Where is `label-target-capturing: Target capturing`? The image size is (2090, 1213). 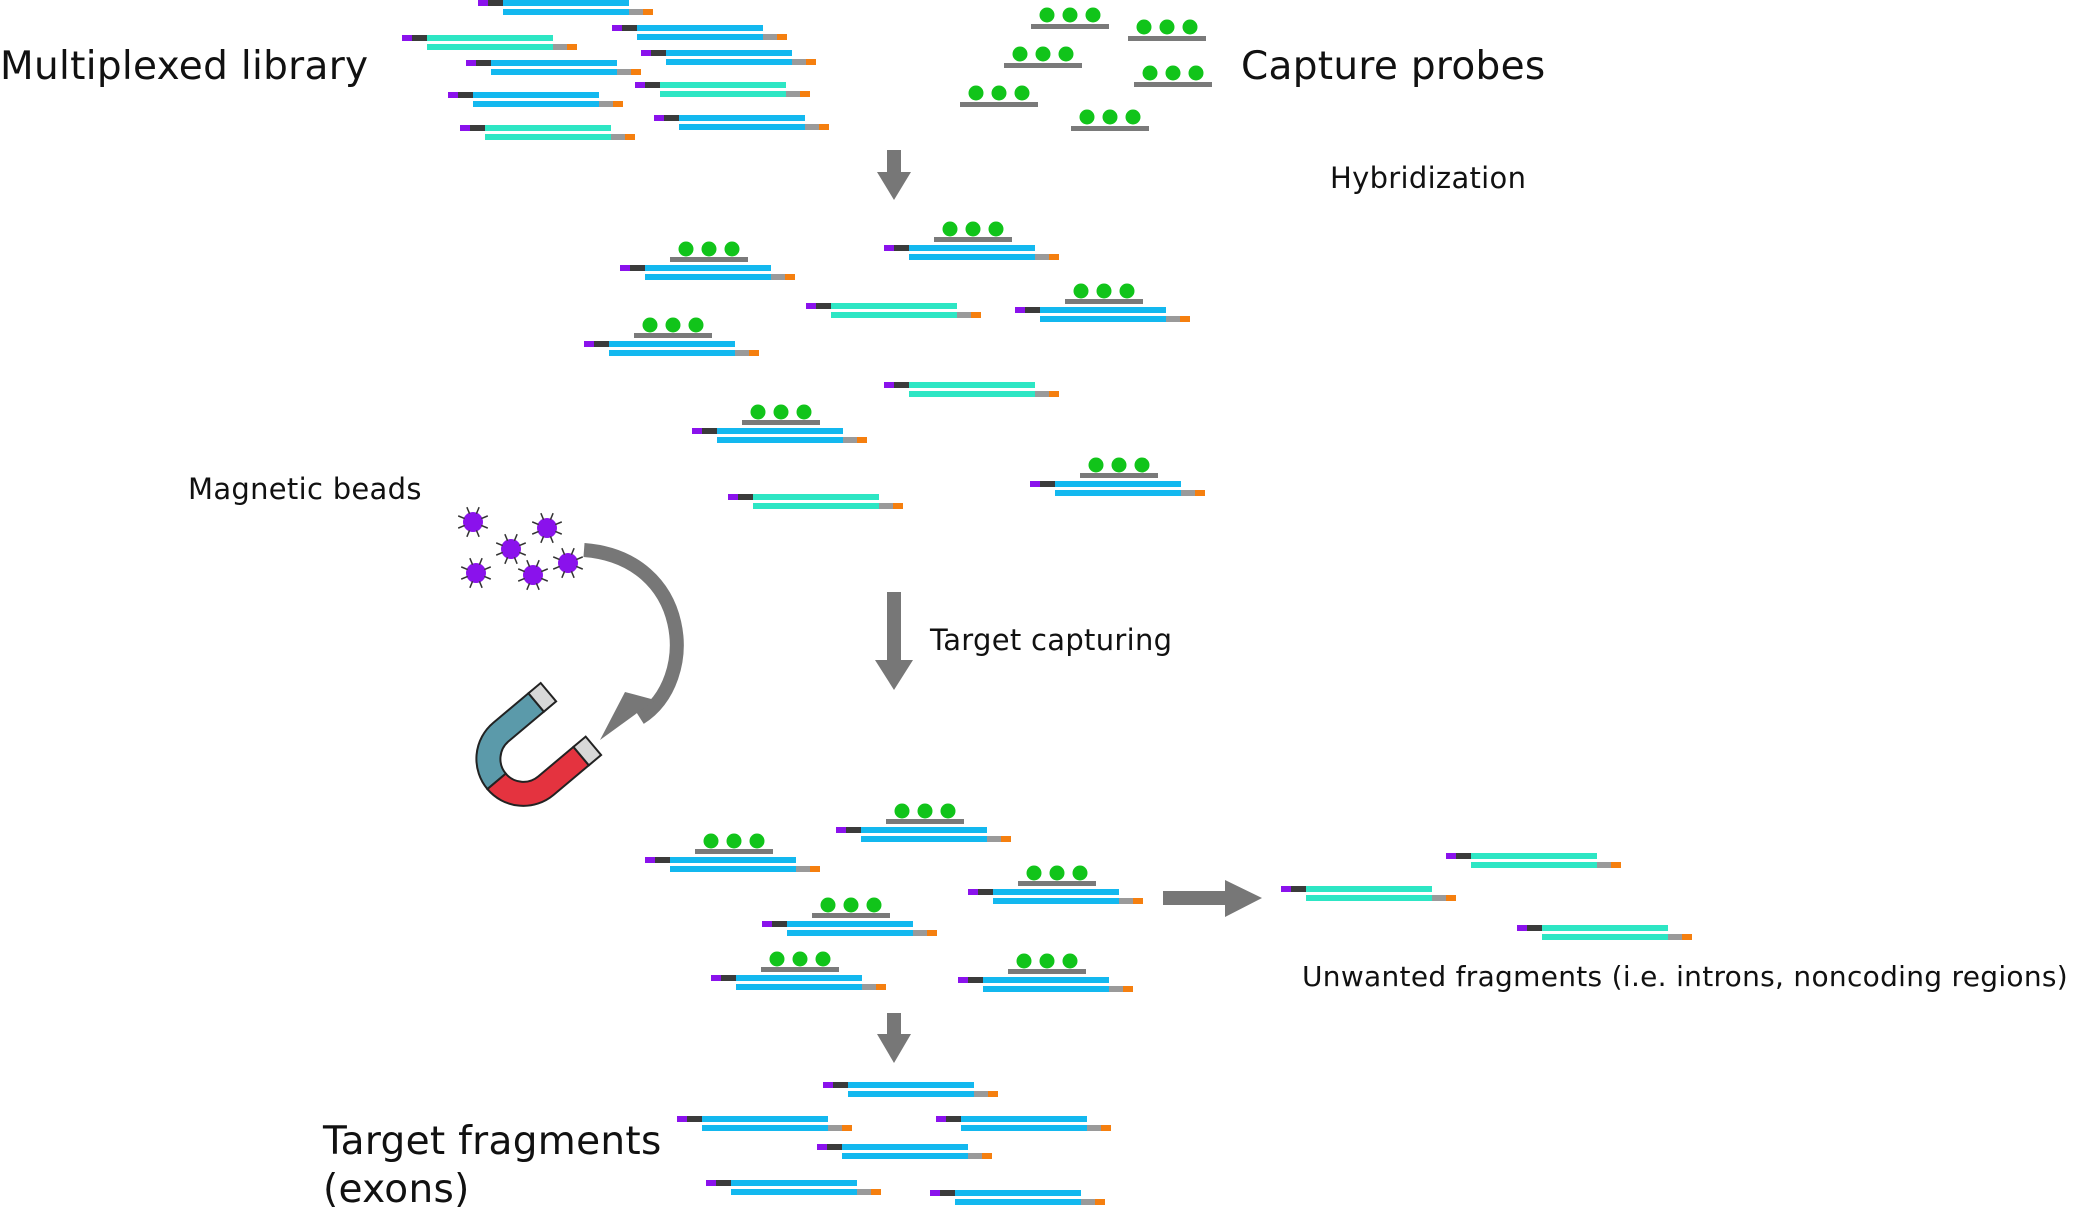
label-target-capturing: Target capturing is located at coordinates (1051, 640).